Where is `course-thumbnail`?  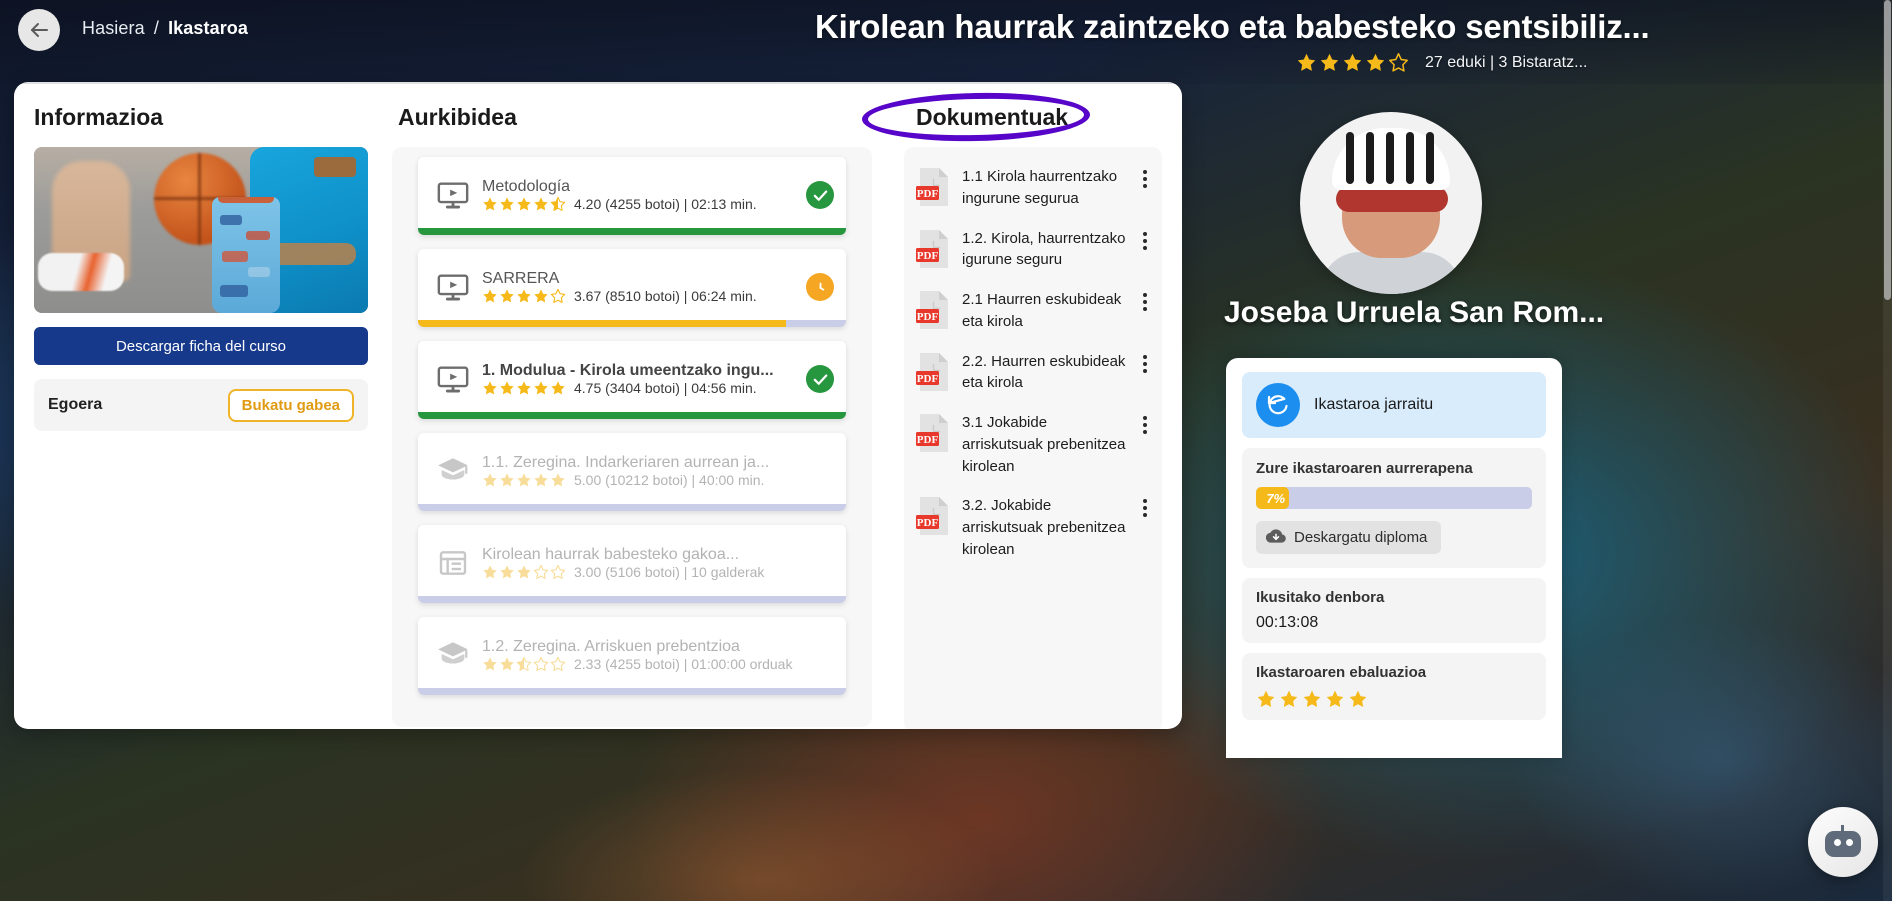
course-thumbnail is located at coordinates (201, 230).